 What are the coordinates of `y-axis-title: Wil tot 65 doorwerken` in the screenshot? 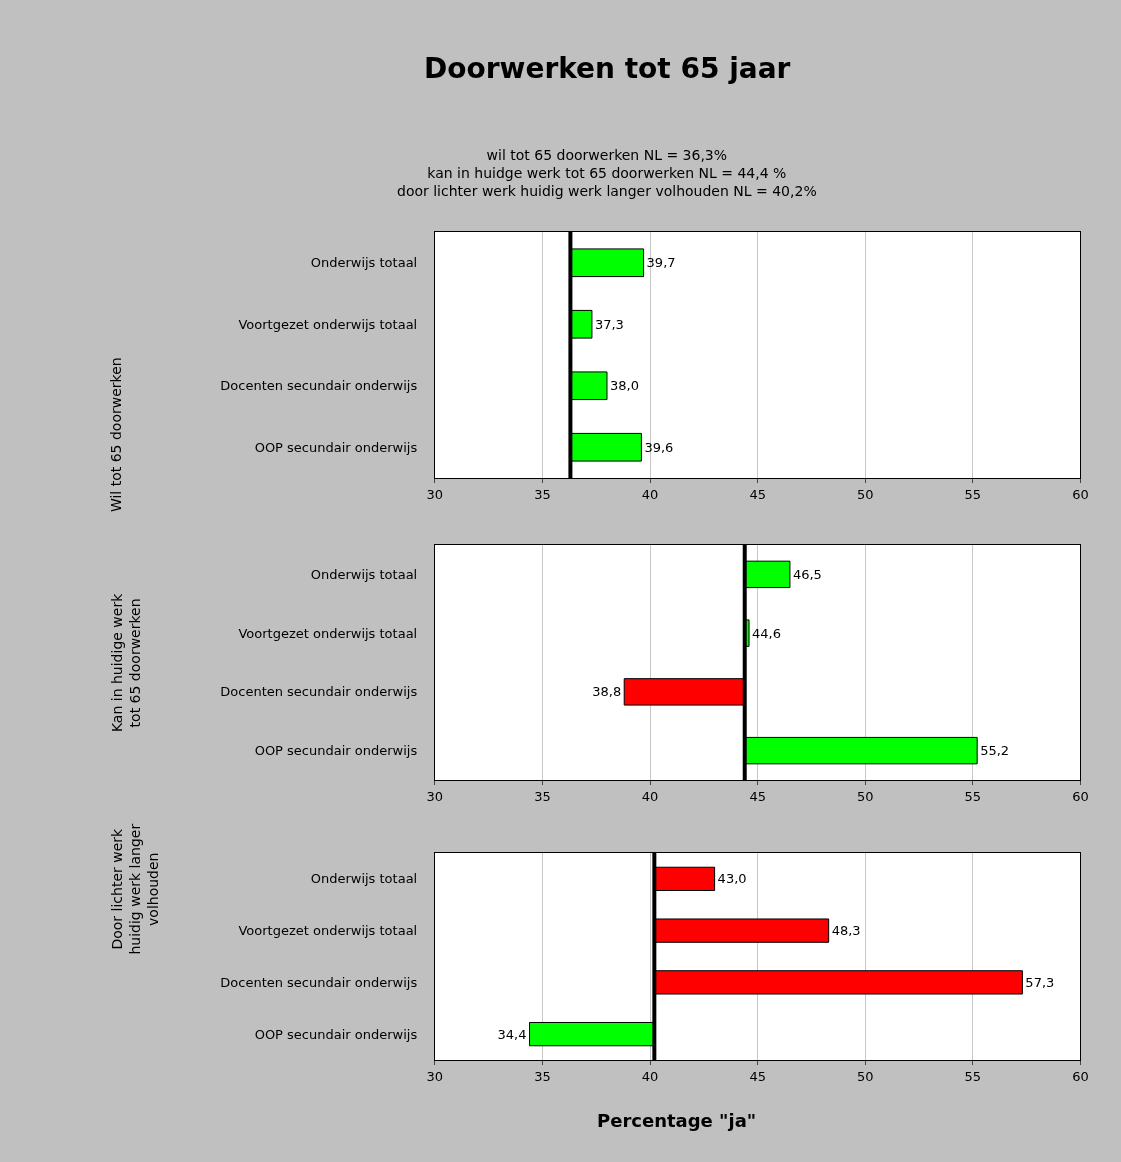 It's located at (116, 435).